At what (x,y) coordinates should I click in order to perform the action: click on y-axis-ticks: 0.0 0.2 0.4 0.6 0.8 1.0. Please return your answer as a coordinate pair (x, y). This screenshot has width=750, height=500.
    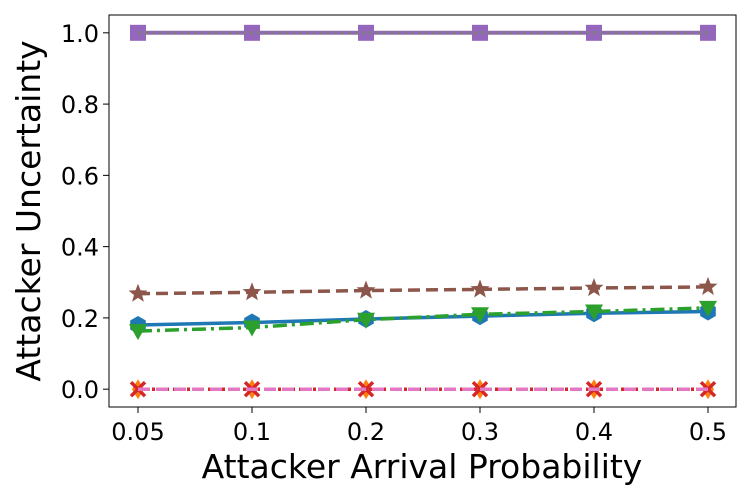
    Looking at the image, I should click on (85, 212).